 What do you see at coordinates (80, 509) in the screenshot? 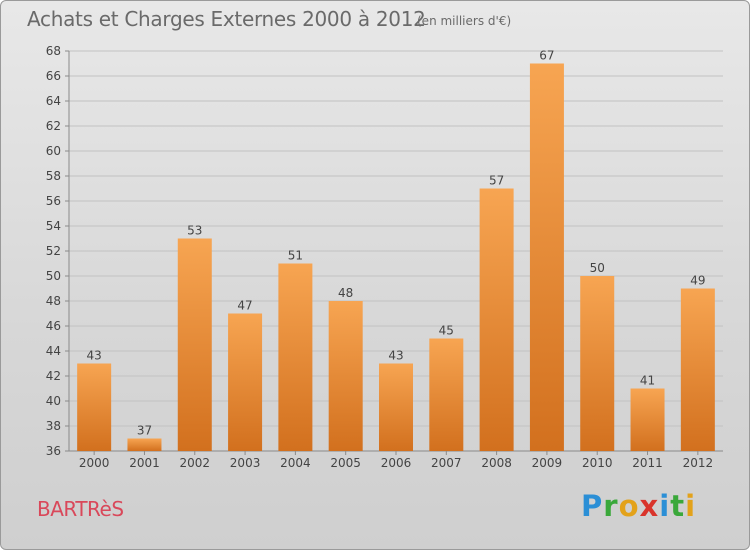
I see `commune-name: BARTRèS` at bounding box center [80, 509].